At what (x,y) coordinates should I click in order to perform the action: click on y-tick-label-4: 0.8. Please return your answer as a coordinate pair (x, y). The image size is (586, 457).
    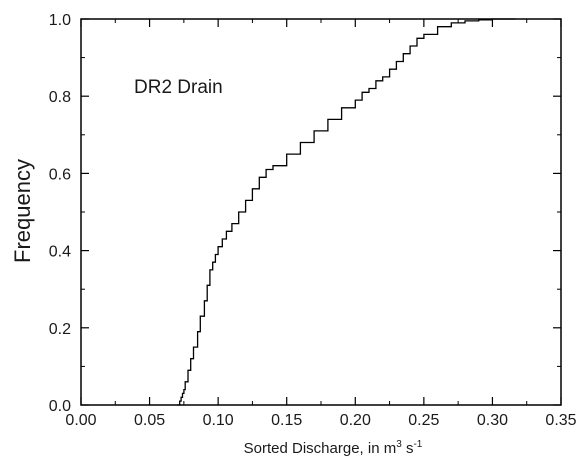
    Looking at the image, I should click on (60, 97).